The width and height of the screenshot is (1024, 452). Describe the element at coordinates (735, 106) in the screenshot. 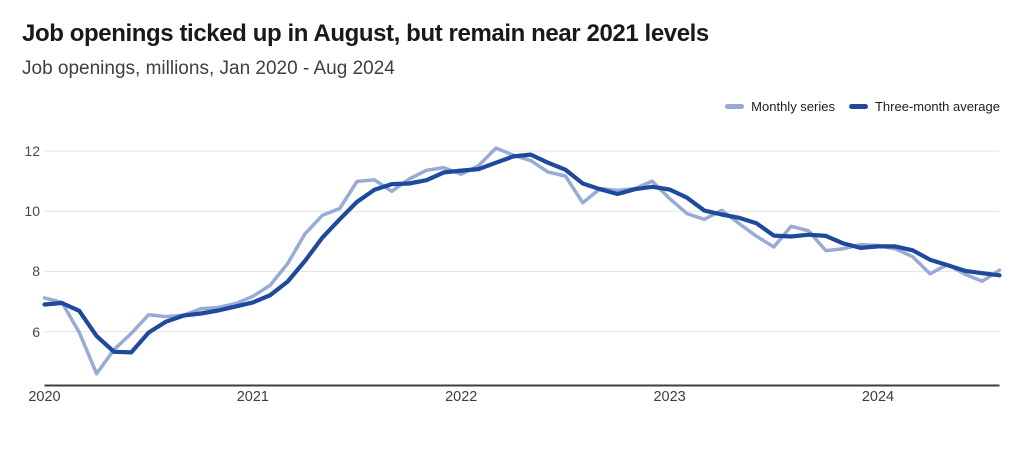

I see `monthly-series-swatch-icon` at that location.